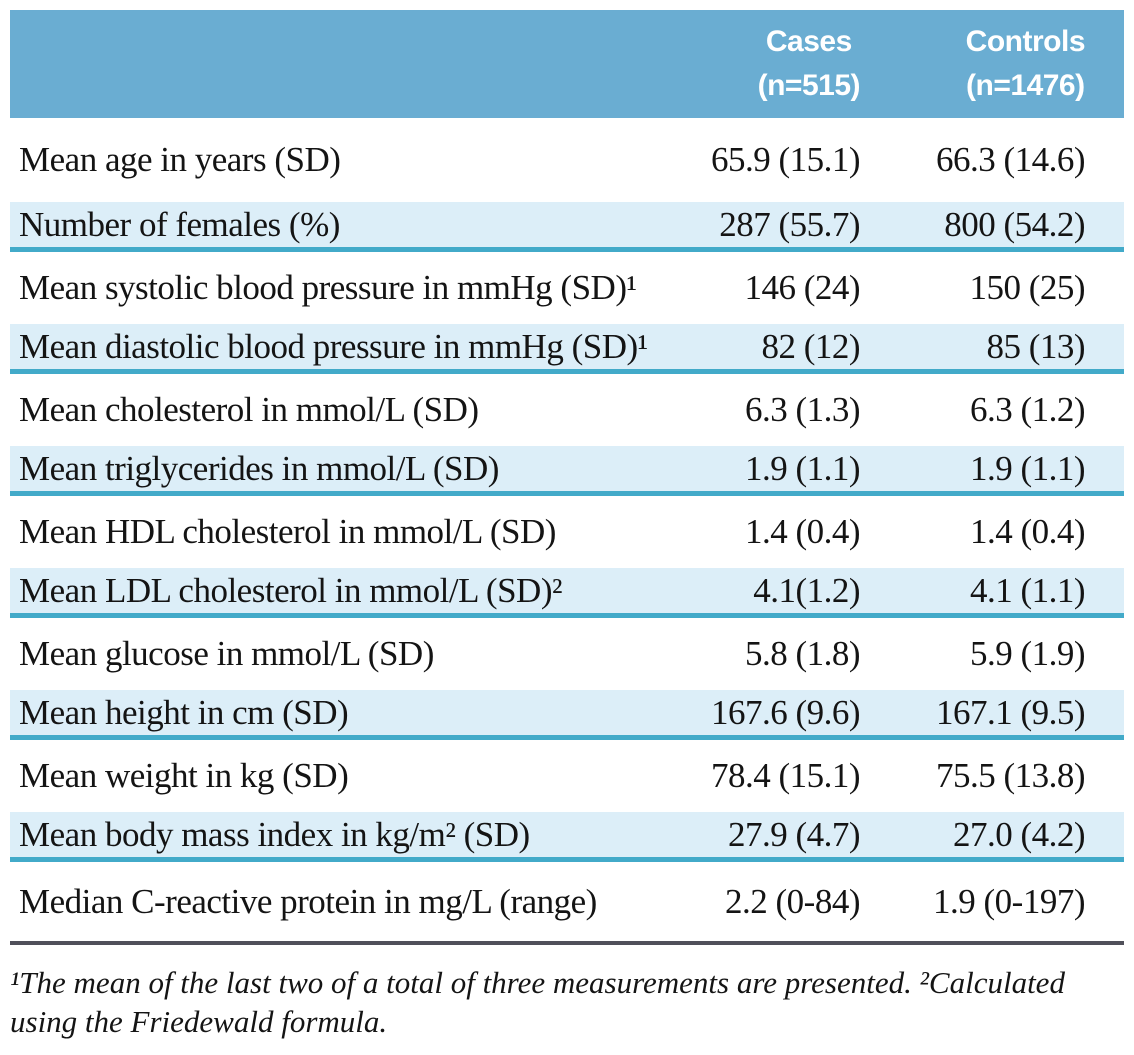 This screenshot has height=1055, width=1134. What do you see at coordinates (184, 775) in the screenshot?
I see `row-label: Mean weight in kg (SD)` at bounding box center [184, 775].